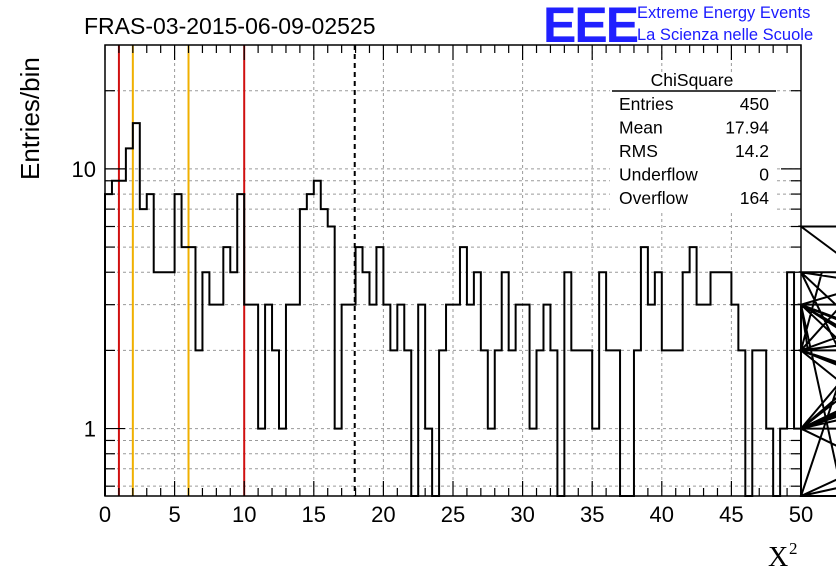 The height and width of the screenshot is (572, 836). I want to click on x-axis-title: X 2, so click(783, 555).